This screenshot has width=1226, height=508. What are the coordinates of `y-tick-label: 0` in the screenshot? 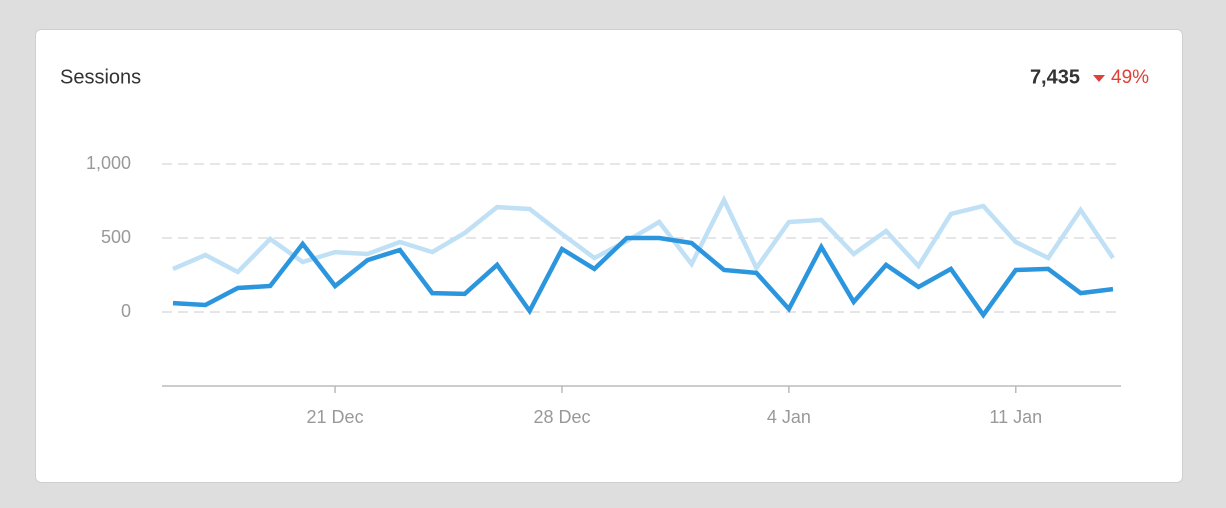 It's located at (126, 311).